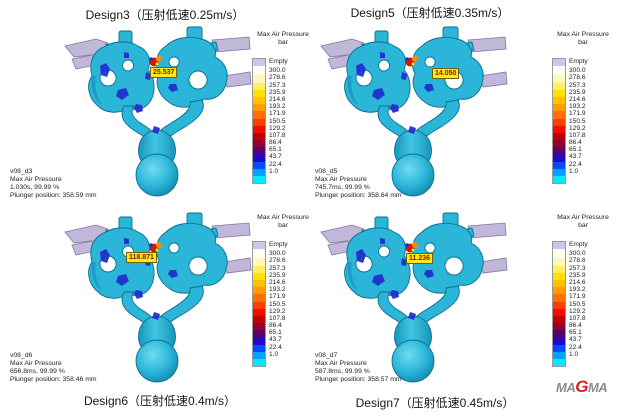 The height and width of the screenshot is (418, 618). Describe the element at coordinates (420, 258) in the screenshot. I see `max-pressure-label: 11.236` at that location.